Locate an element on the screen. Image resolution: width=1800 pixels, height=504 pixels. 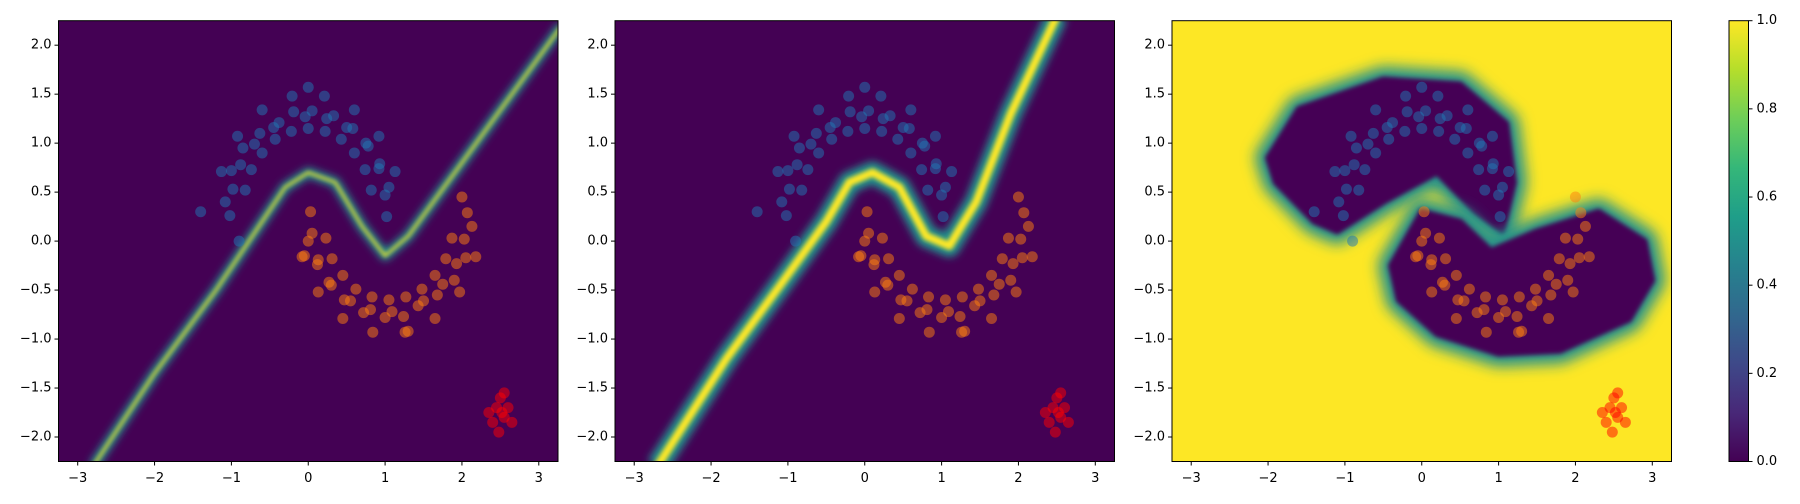
colorbar-tick-label: 0.4 is located at coordinates (1767, 285).